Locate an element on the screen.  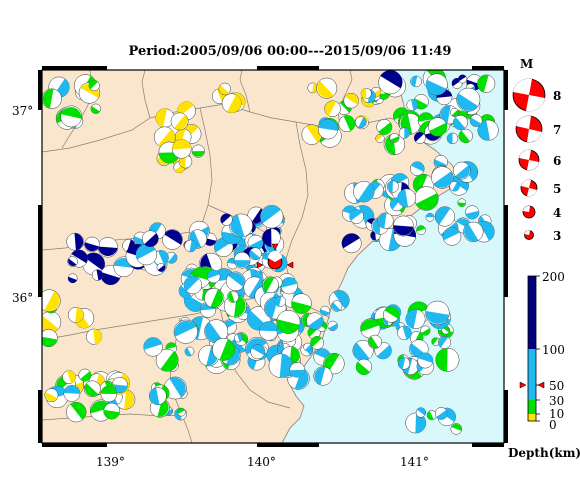
mag-label-8: 8 is located at coordinates (557, 96).